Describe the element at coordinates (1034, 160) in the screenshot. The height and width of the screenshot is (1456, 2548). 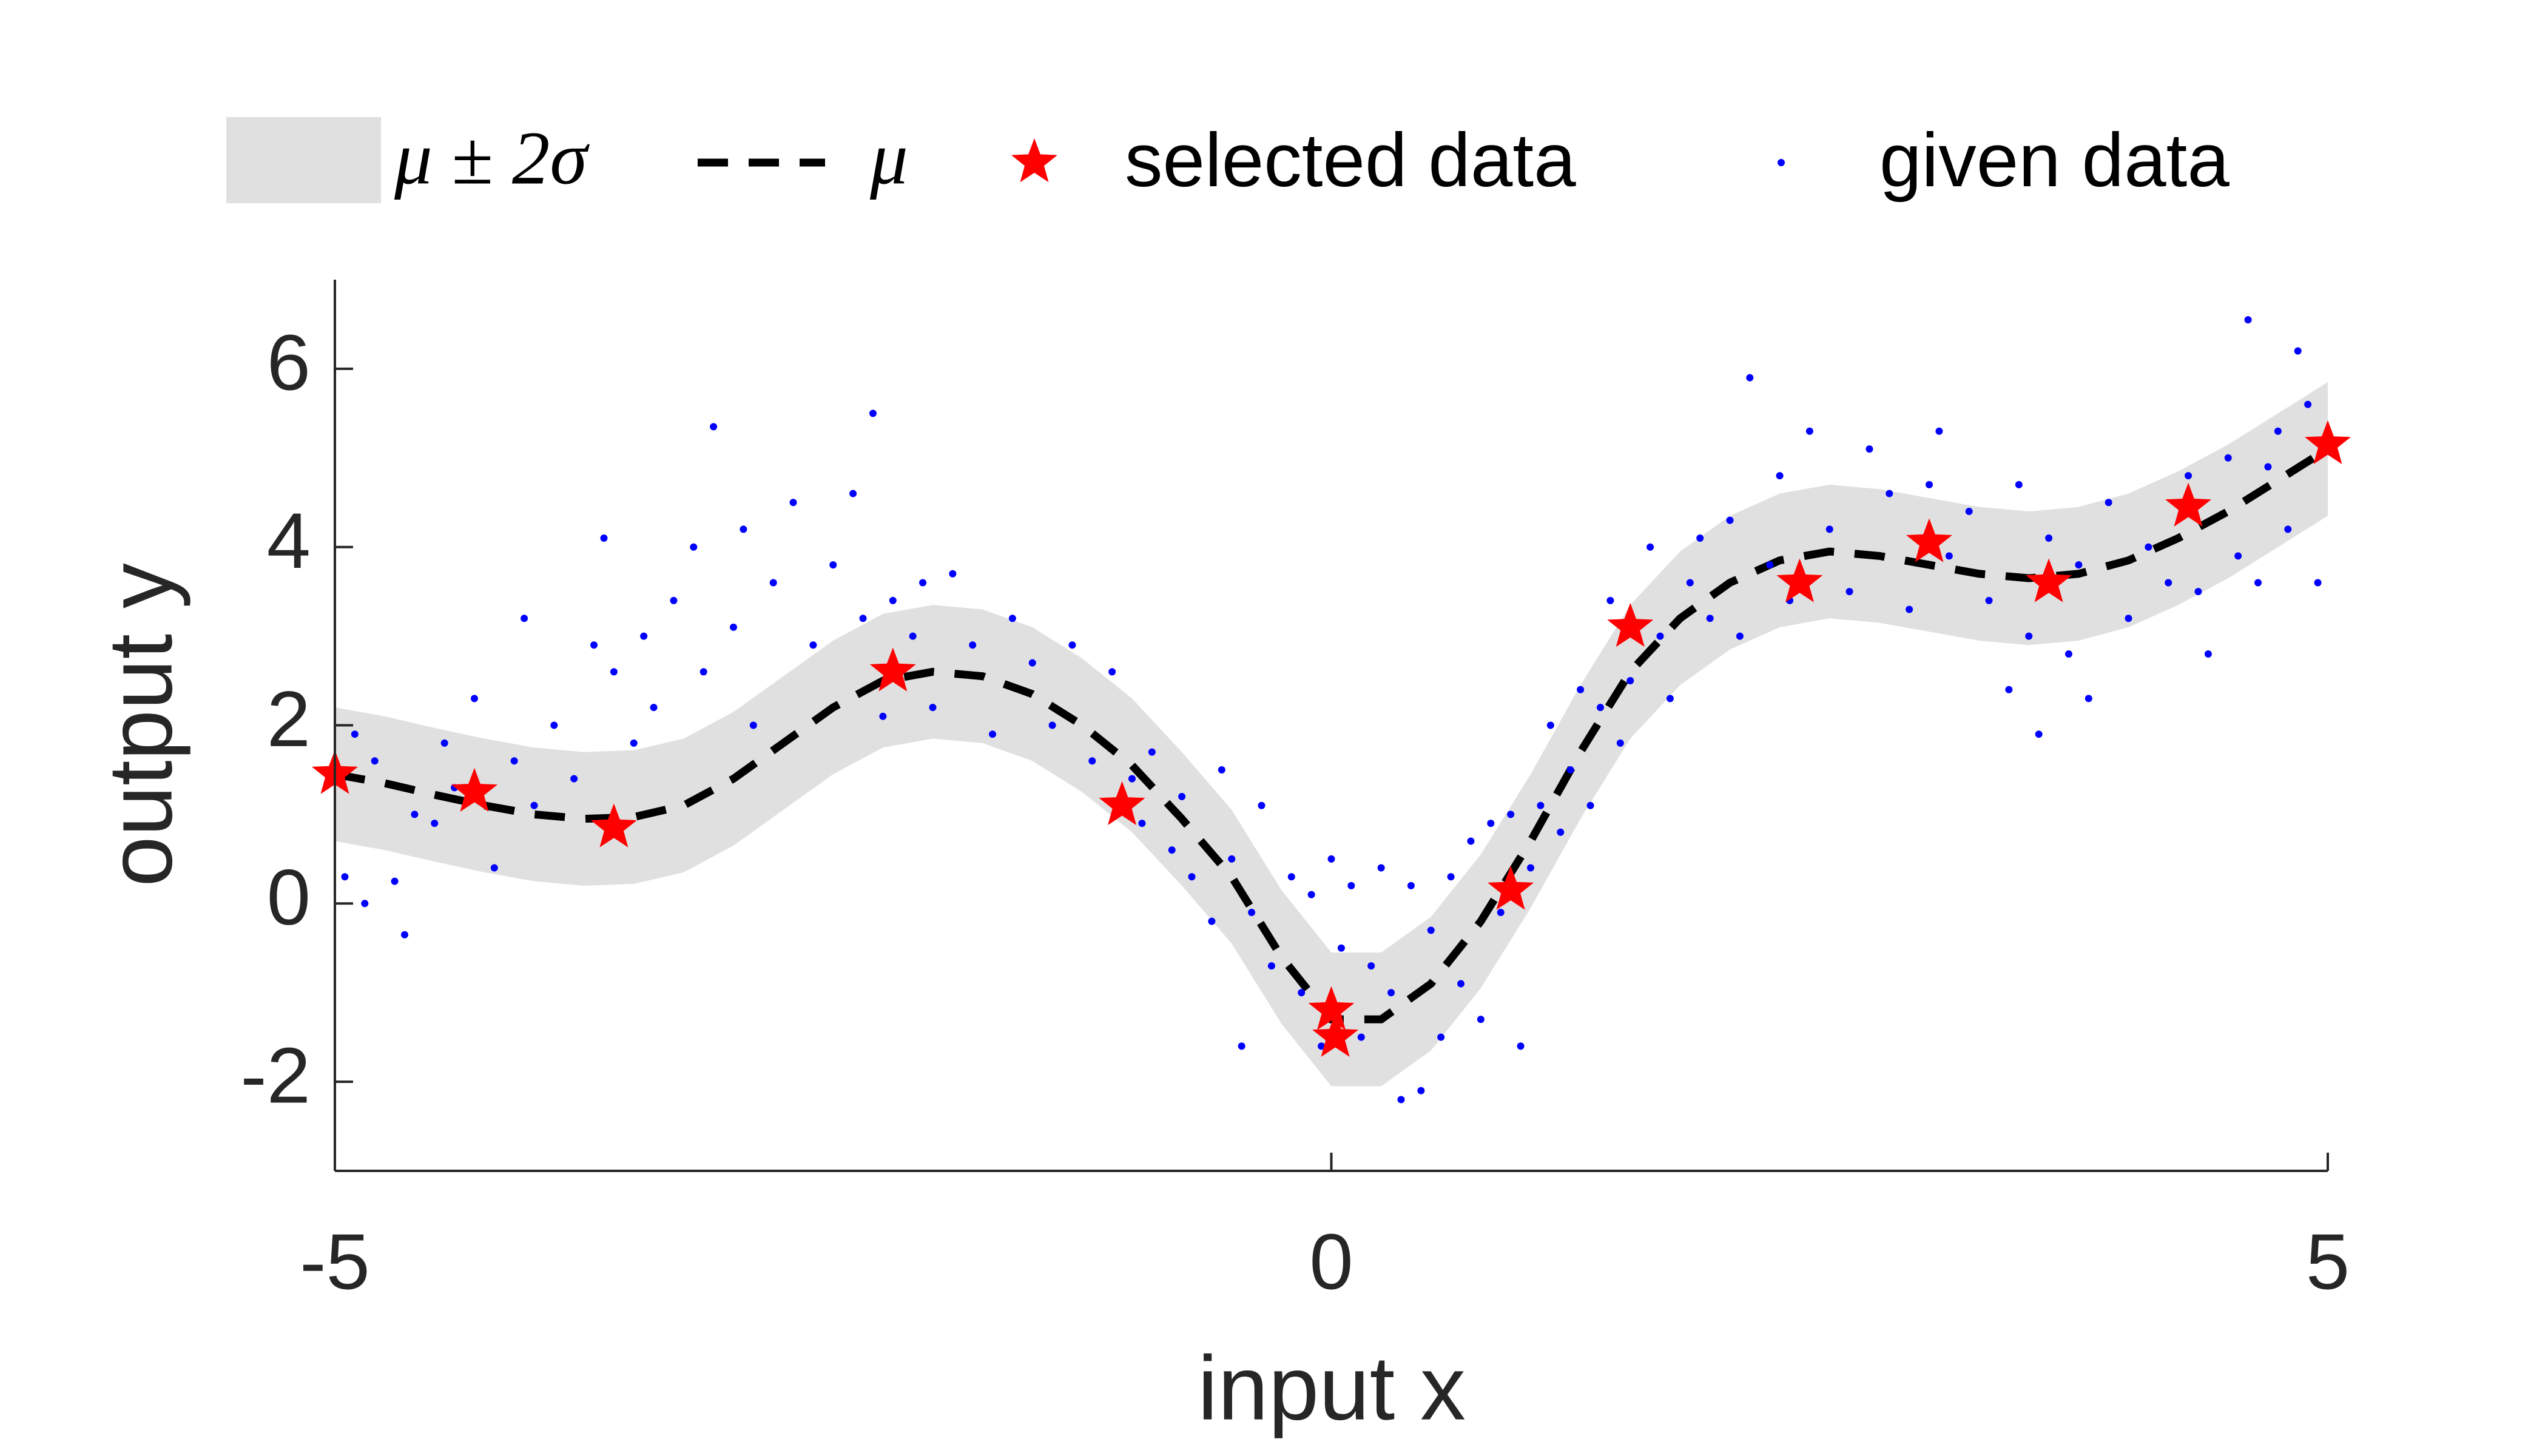
I see `legend-swatch` at that location.